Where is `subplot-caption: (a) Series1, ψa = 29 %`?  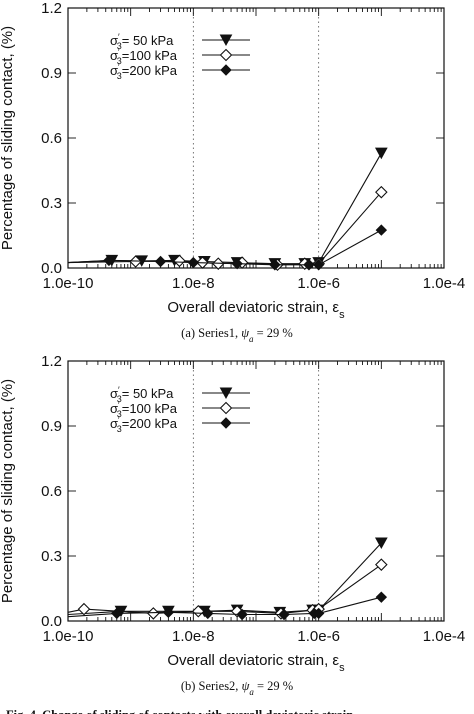
subplot-caption: (a) Series1, ψa = 29 % is located at coordinates (237, 335).